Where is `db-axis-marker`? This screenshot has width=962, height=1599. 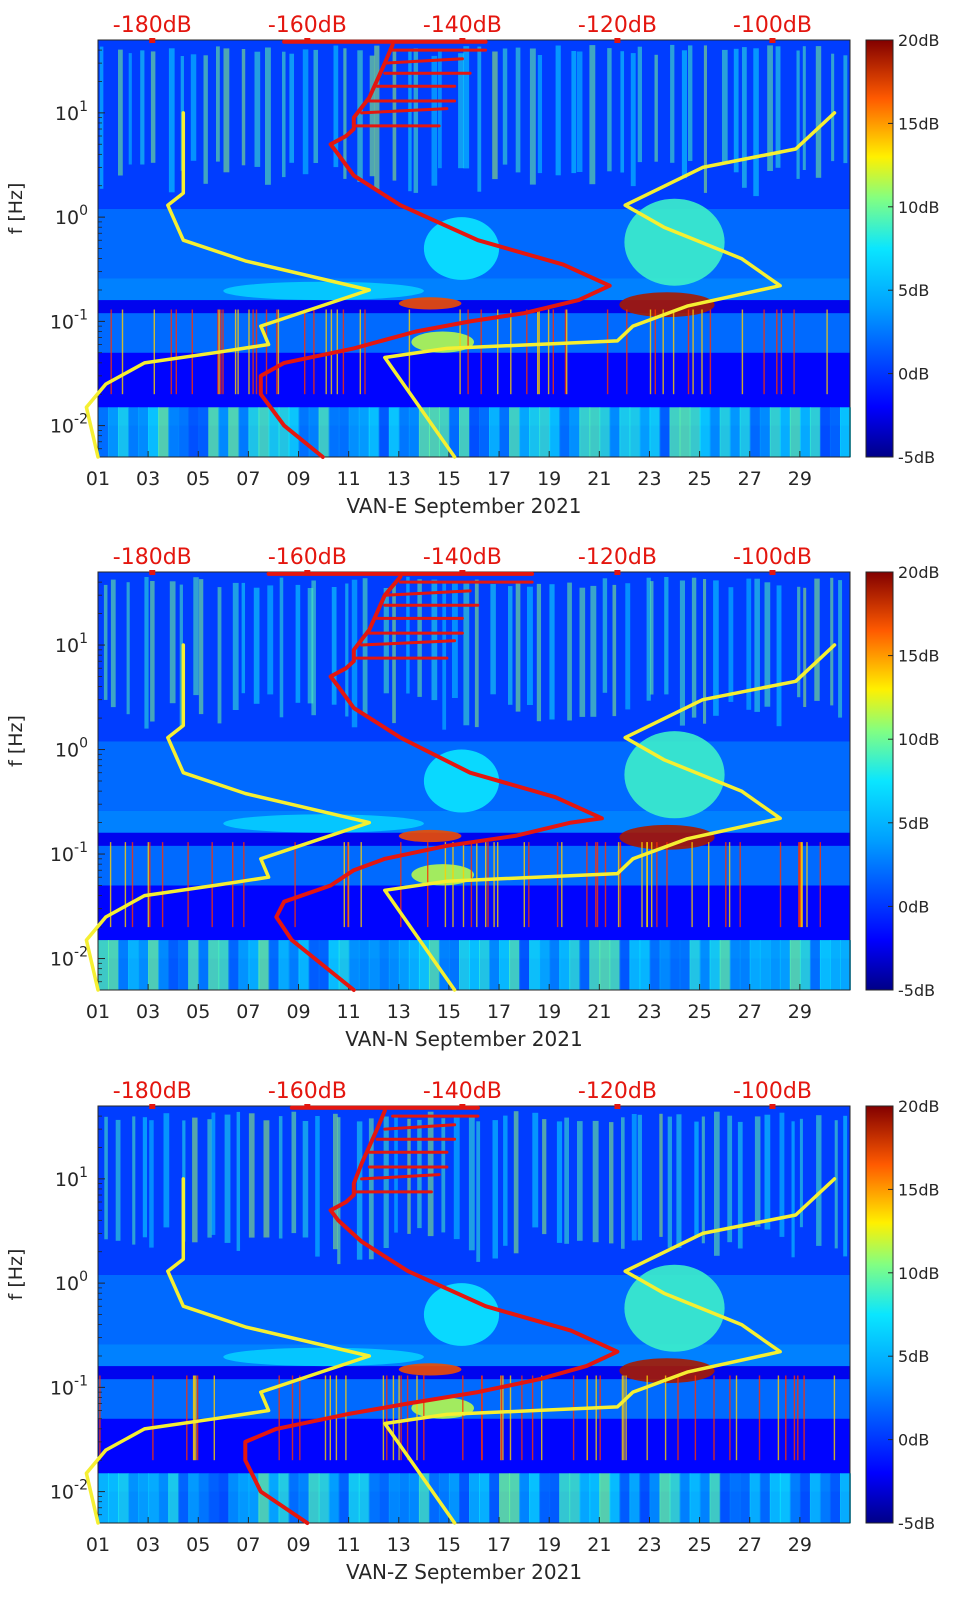
db-axis-marker is located at coordinates (772, 1106).